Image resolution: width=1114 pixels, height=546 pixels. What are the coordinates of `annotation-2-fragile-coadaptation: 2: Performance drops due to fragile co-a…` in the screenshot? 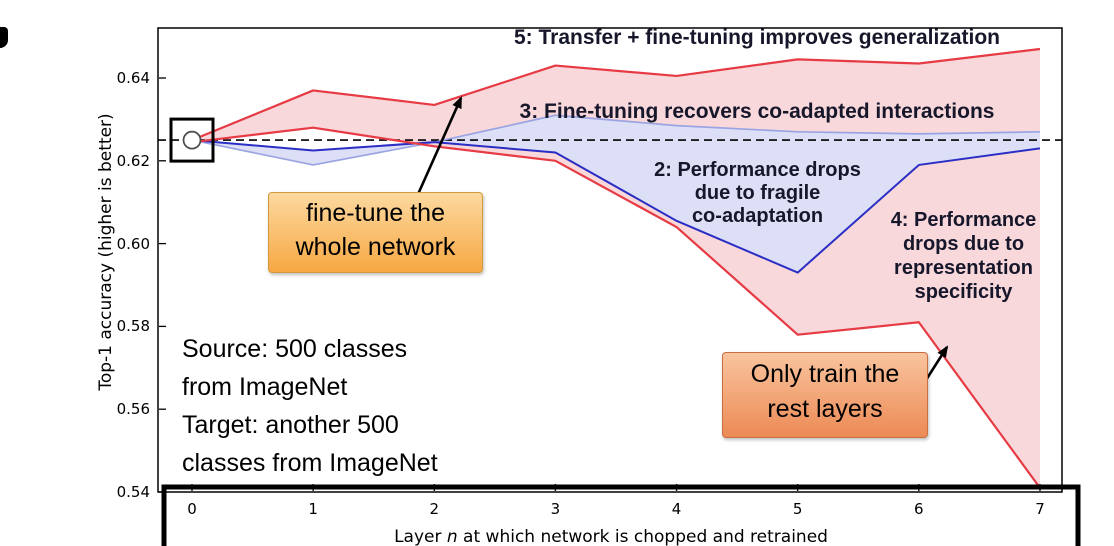 It's located at (757, 193).